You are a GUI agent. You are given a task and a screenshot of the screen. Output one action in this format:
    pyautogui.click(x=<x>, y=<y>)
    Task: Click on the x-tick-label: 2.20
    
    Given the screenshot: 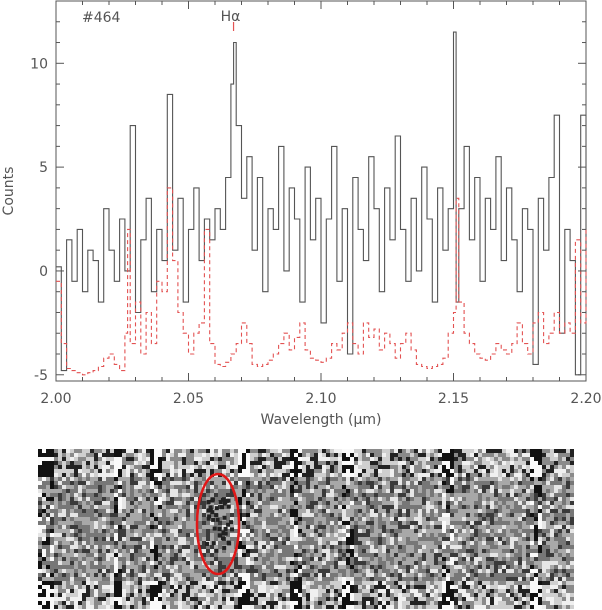 What is the action you would take?
    pyautogui.click(x=585, y=399)
    